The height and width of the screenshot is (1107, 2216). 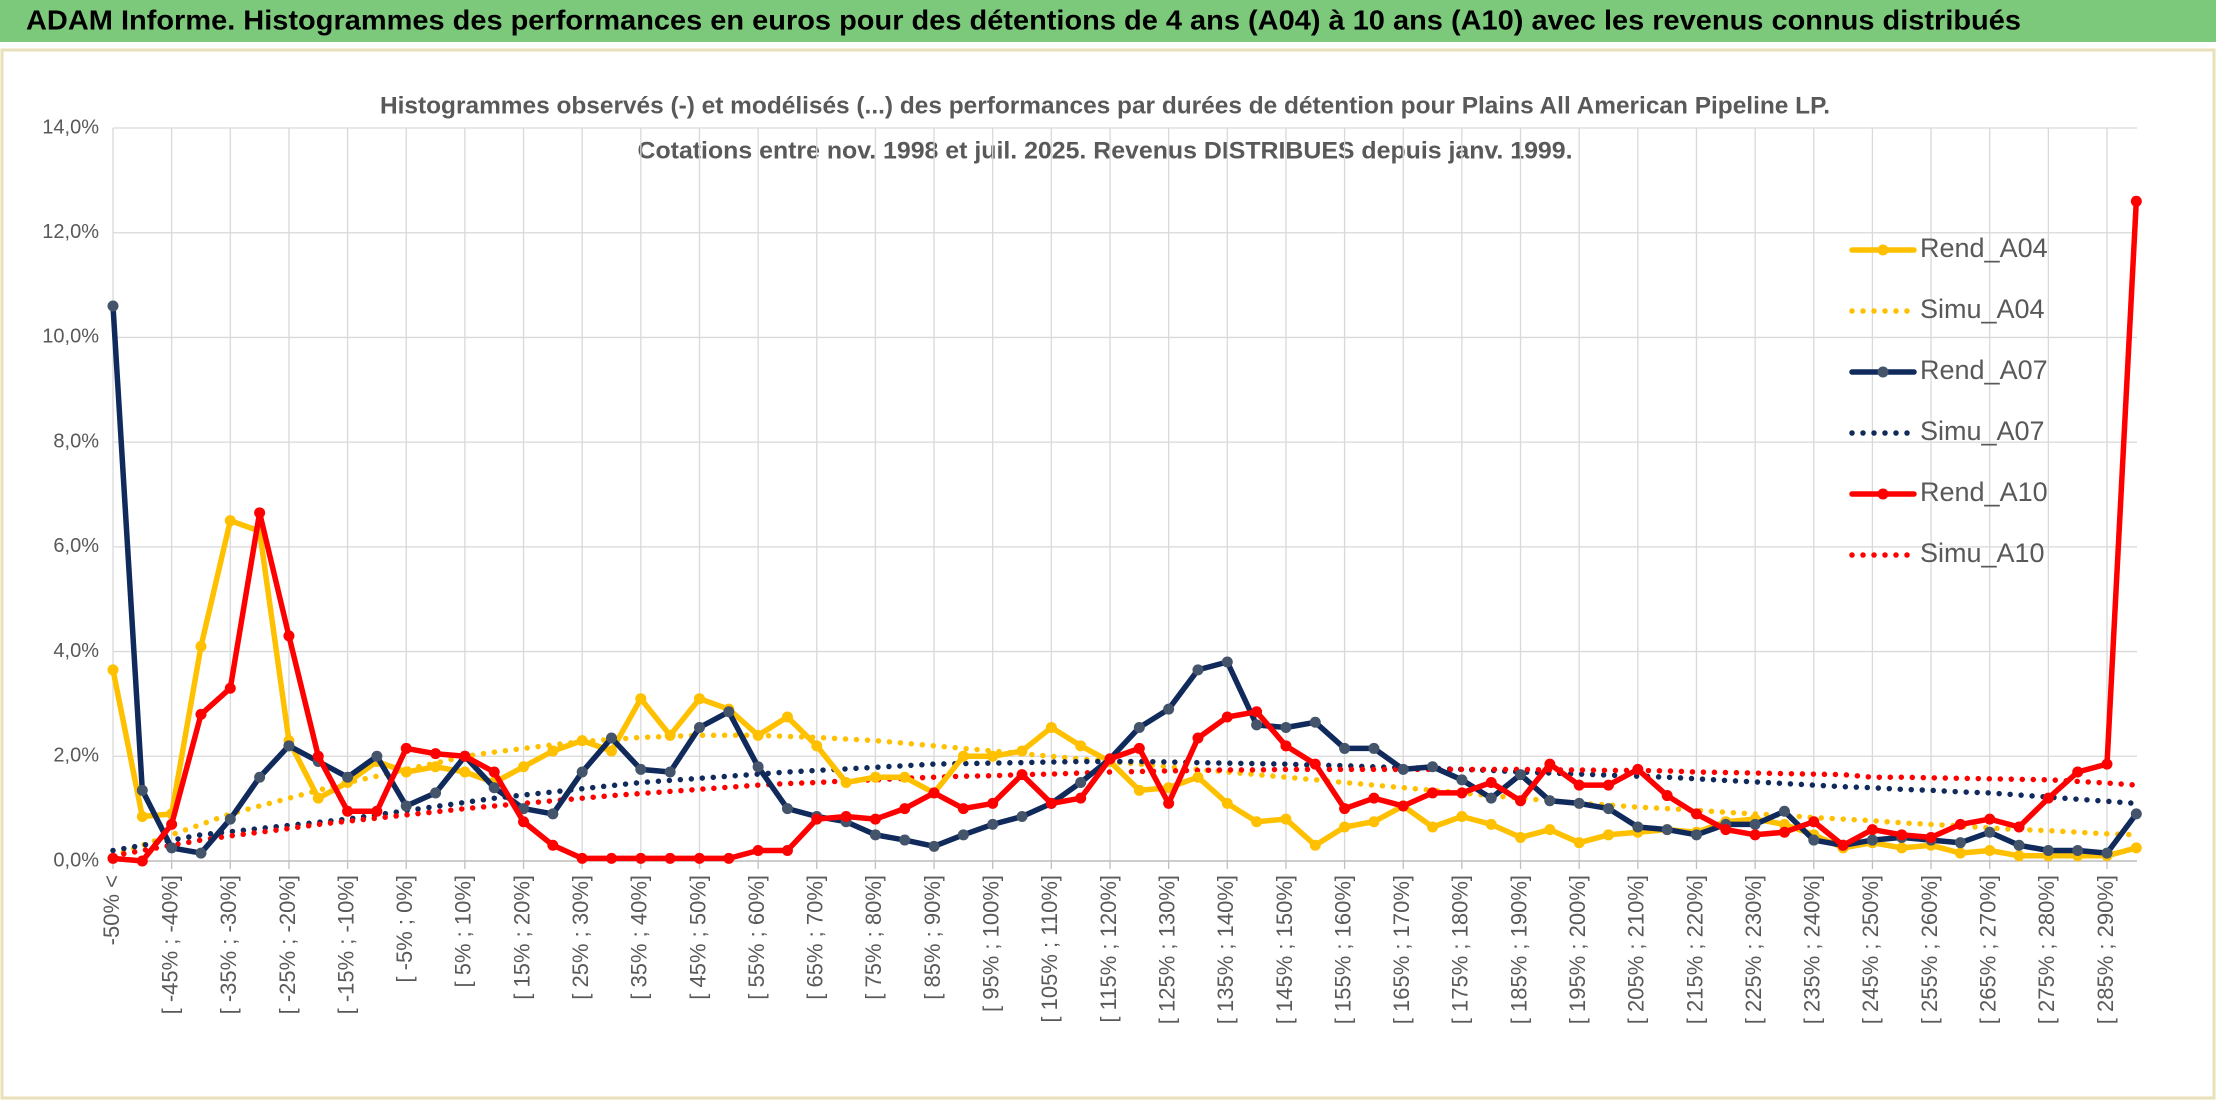 I want to click on x-tick-label: [ -25% ; -20%], so click(x=287, y=944).